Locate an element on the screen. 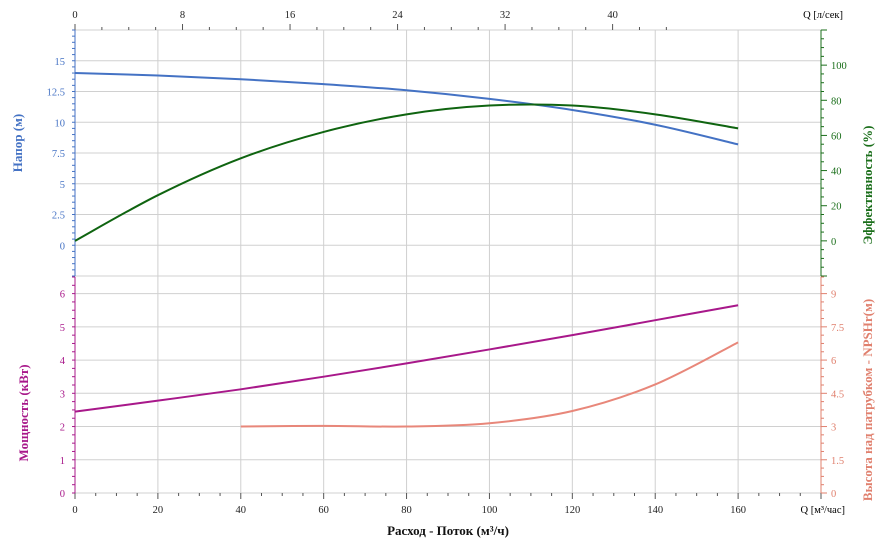  power-axis-title: Мощность (кВт) is located at coordinates (23, 412).